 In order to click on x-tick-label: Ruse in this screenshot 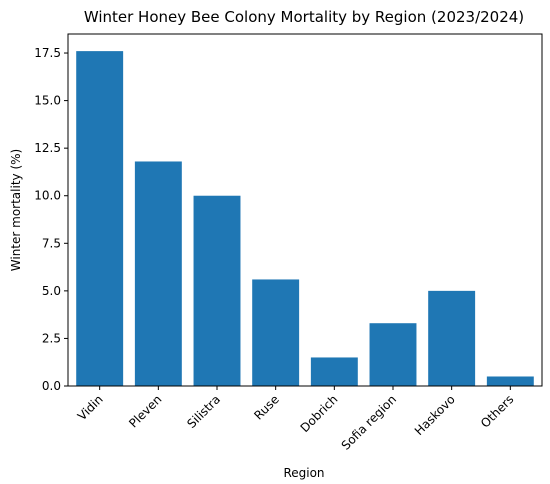, I will do `click(266, 407)`.